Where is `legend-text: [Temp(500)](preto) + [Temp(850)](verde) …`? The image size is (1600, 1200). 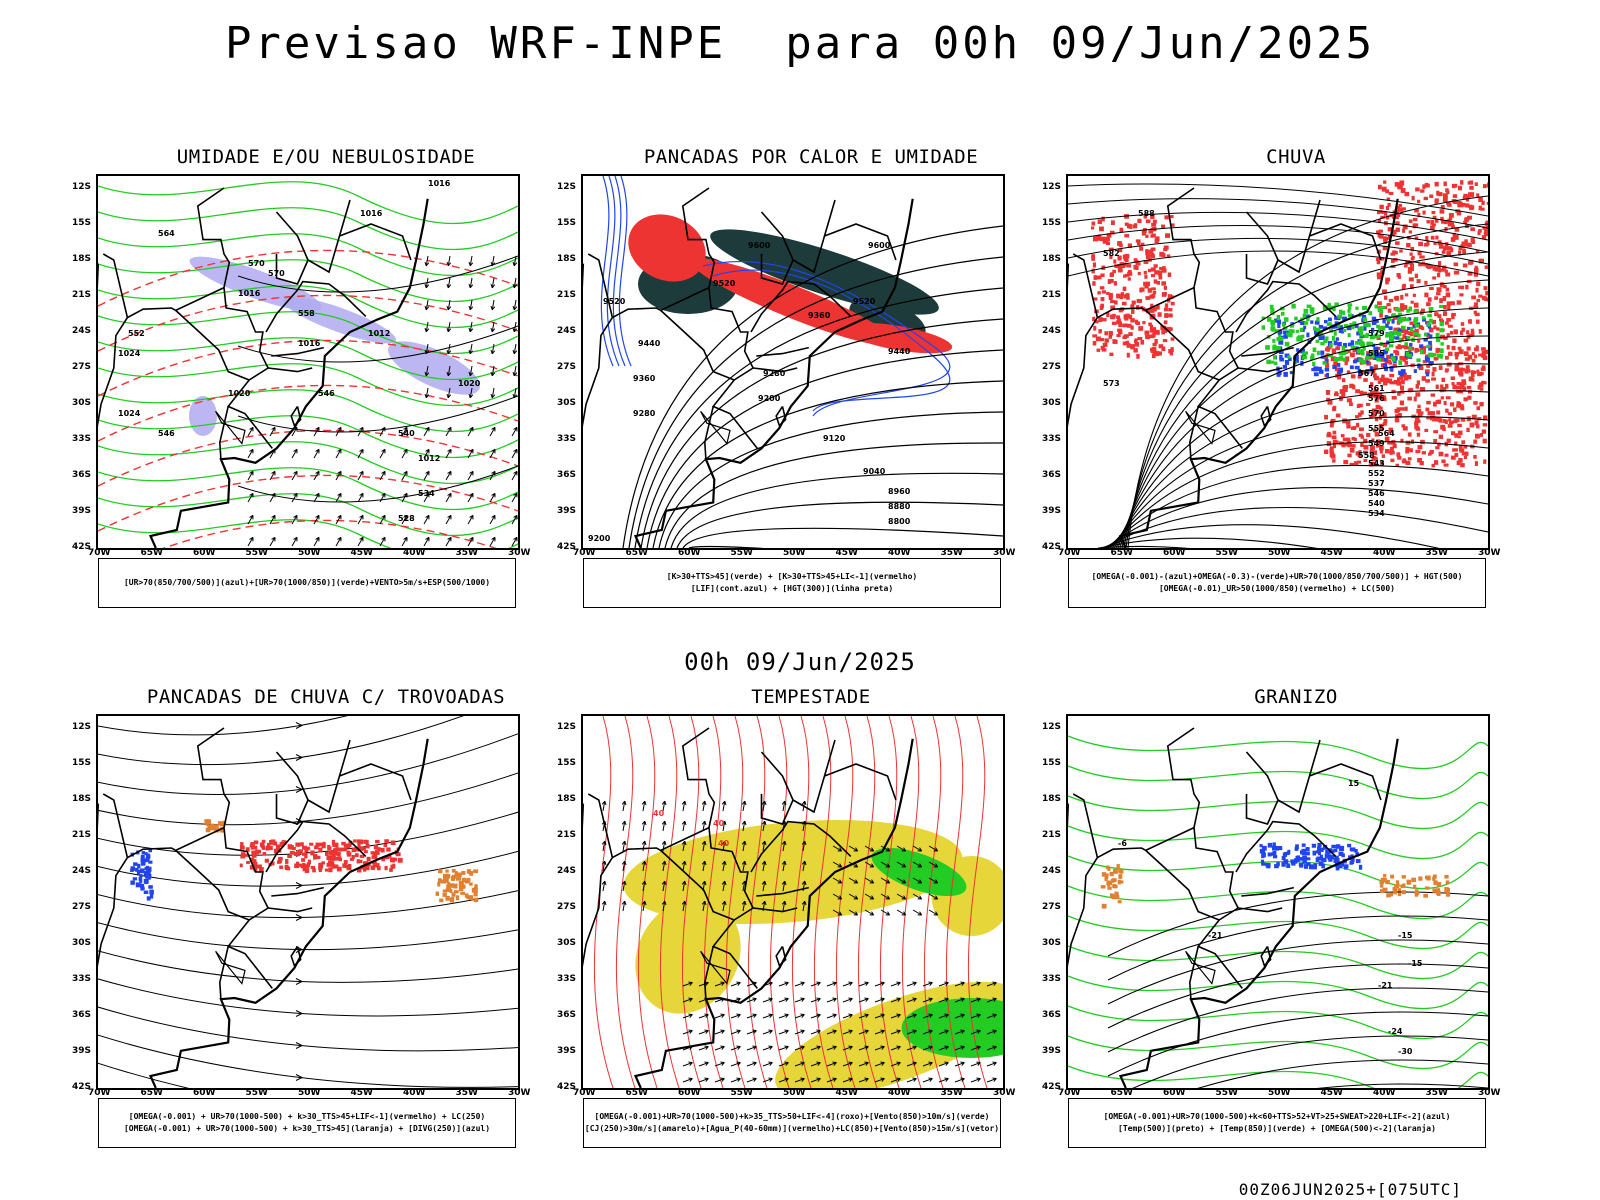 legend-text: [Temp(500)](preto) + [Temp(850)](verde) … is located at coordinates (1277, 1128).